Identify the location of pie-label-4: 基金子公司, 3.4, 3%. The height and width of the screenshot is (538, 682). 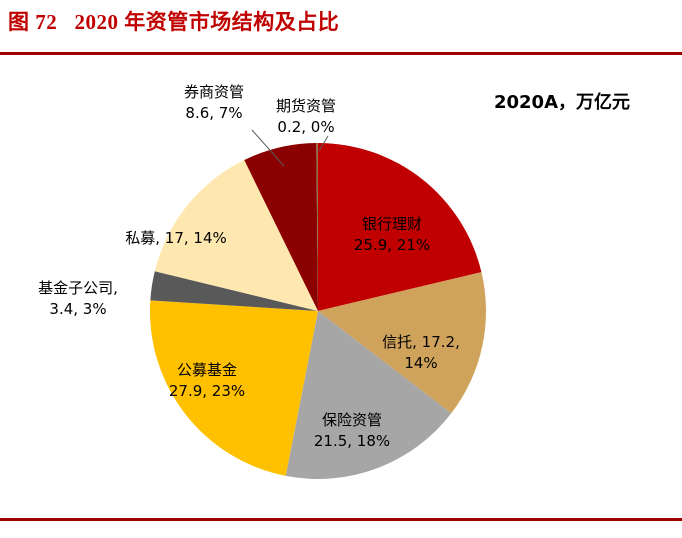
(78, 298).